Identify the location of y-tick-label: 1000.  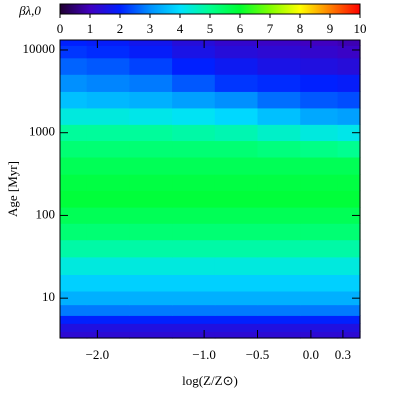
(42, 131).